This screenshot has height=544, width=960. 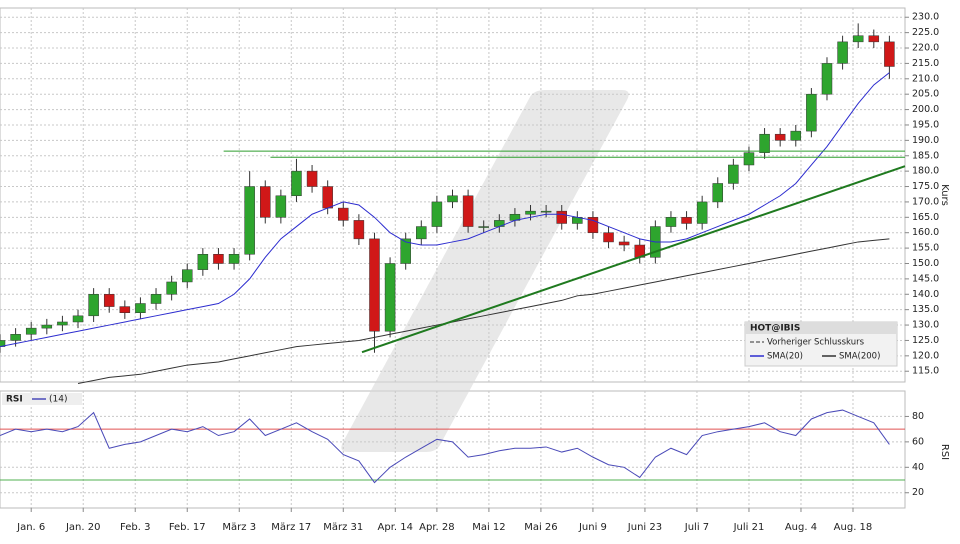 What do you see at coordinates (749, 527) in the screenshot?
I see `x-tick-label: Juli 21` at bounding box center [749, 527].